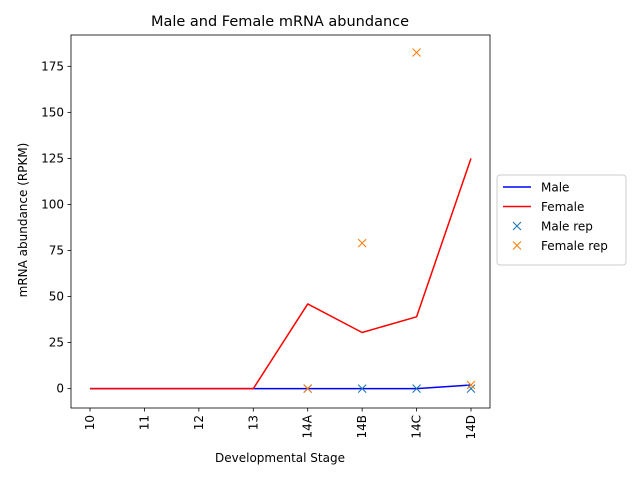  What do you see at coordinates (23, 220) in the screenshot?
I see `y-axis-label: mRNA abundance (RPKM)` at bounding box center [23, 220].